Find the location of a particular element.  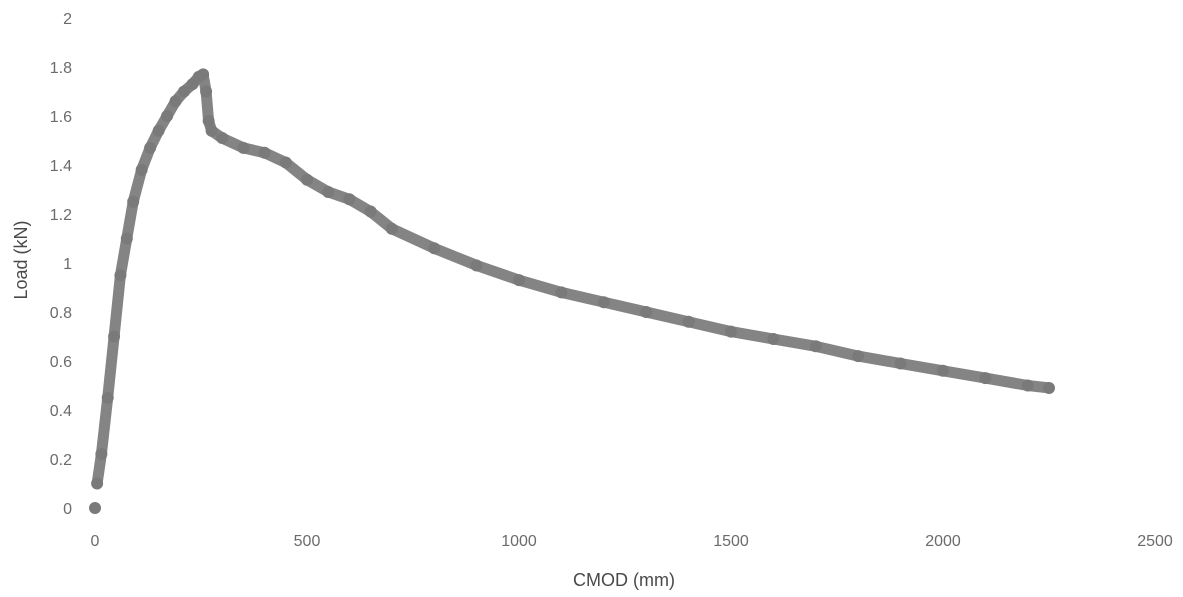

x-tick-label: 1000 is located at coordinates (519, 541).